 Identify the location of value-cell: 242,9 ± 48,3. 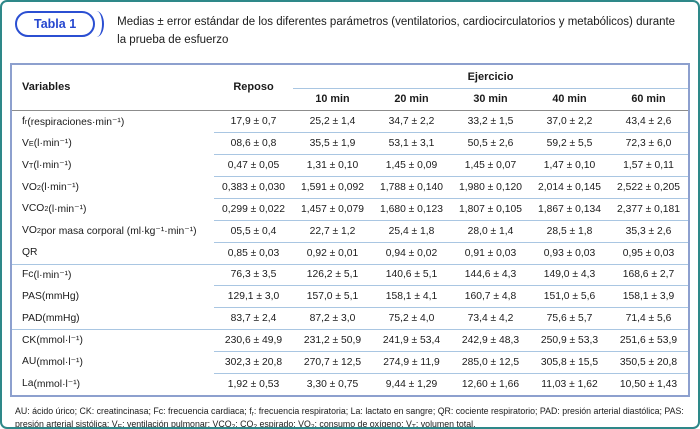
(490, 340).